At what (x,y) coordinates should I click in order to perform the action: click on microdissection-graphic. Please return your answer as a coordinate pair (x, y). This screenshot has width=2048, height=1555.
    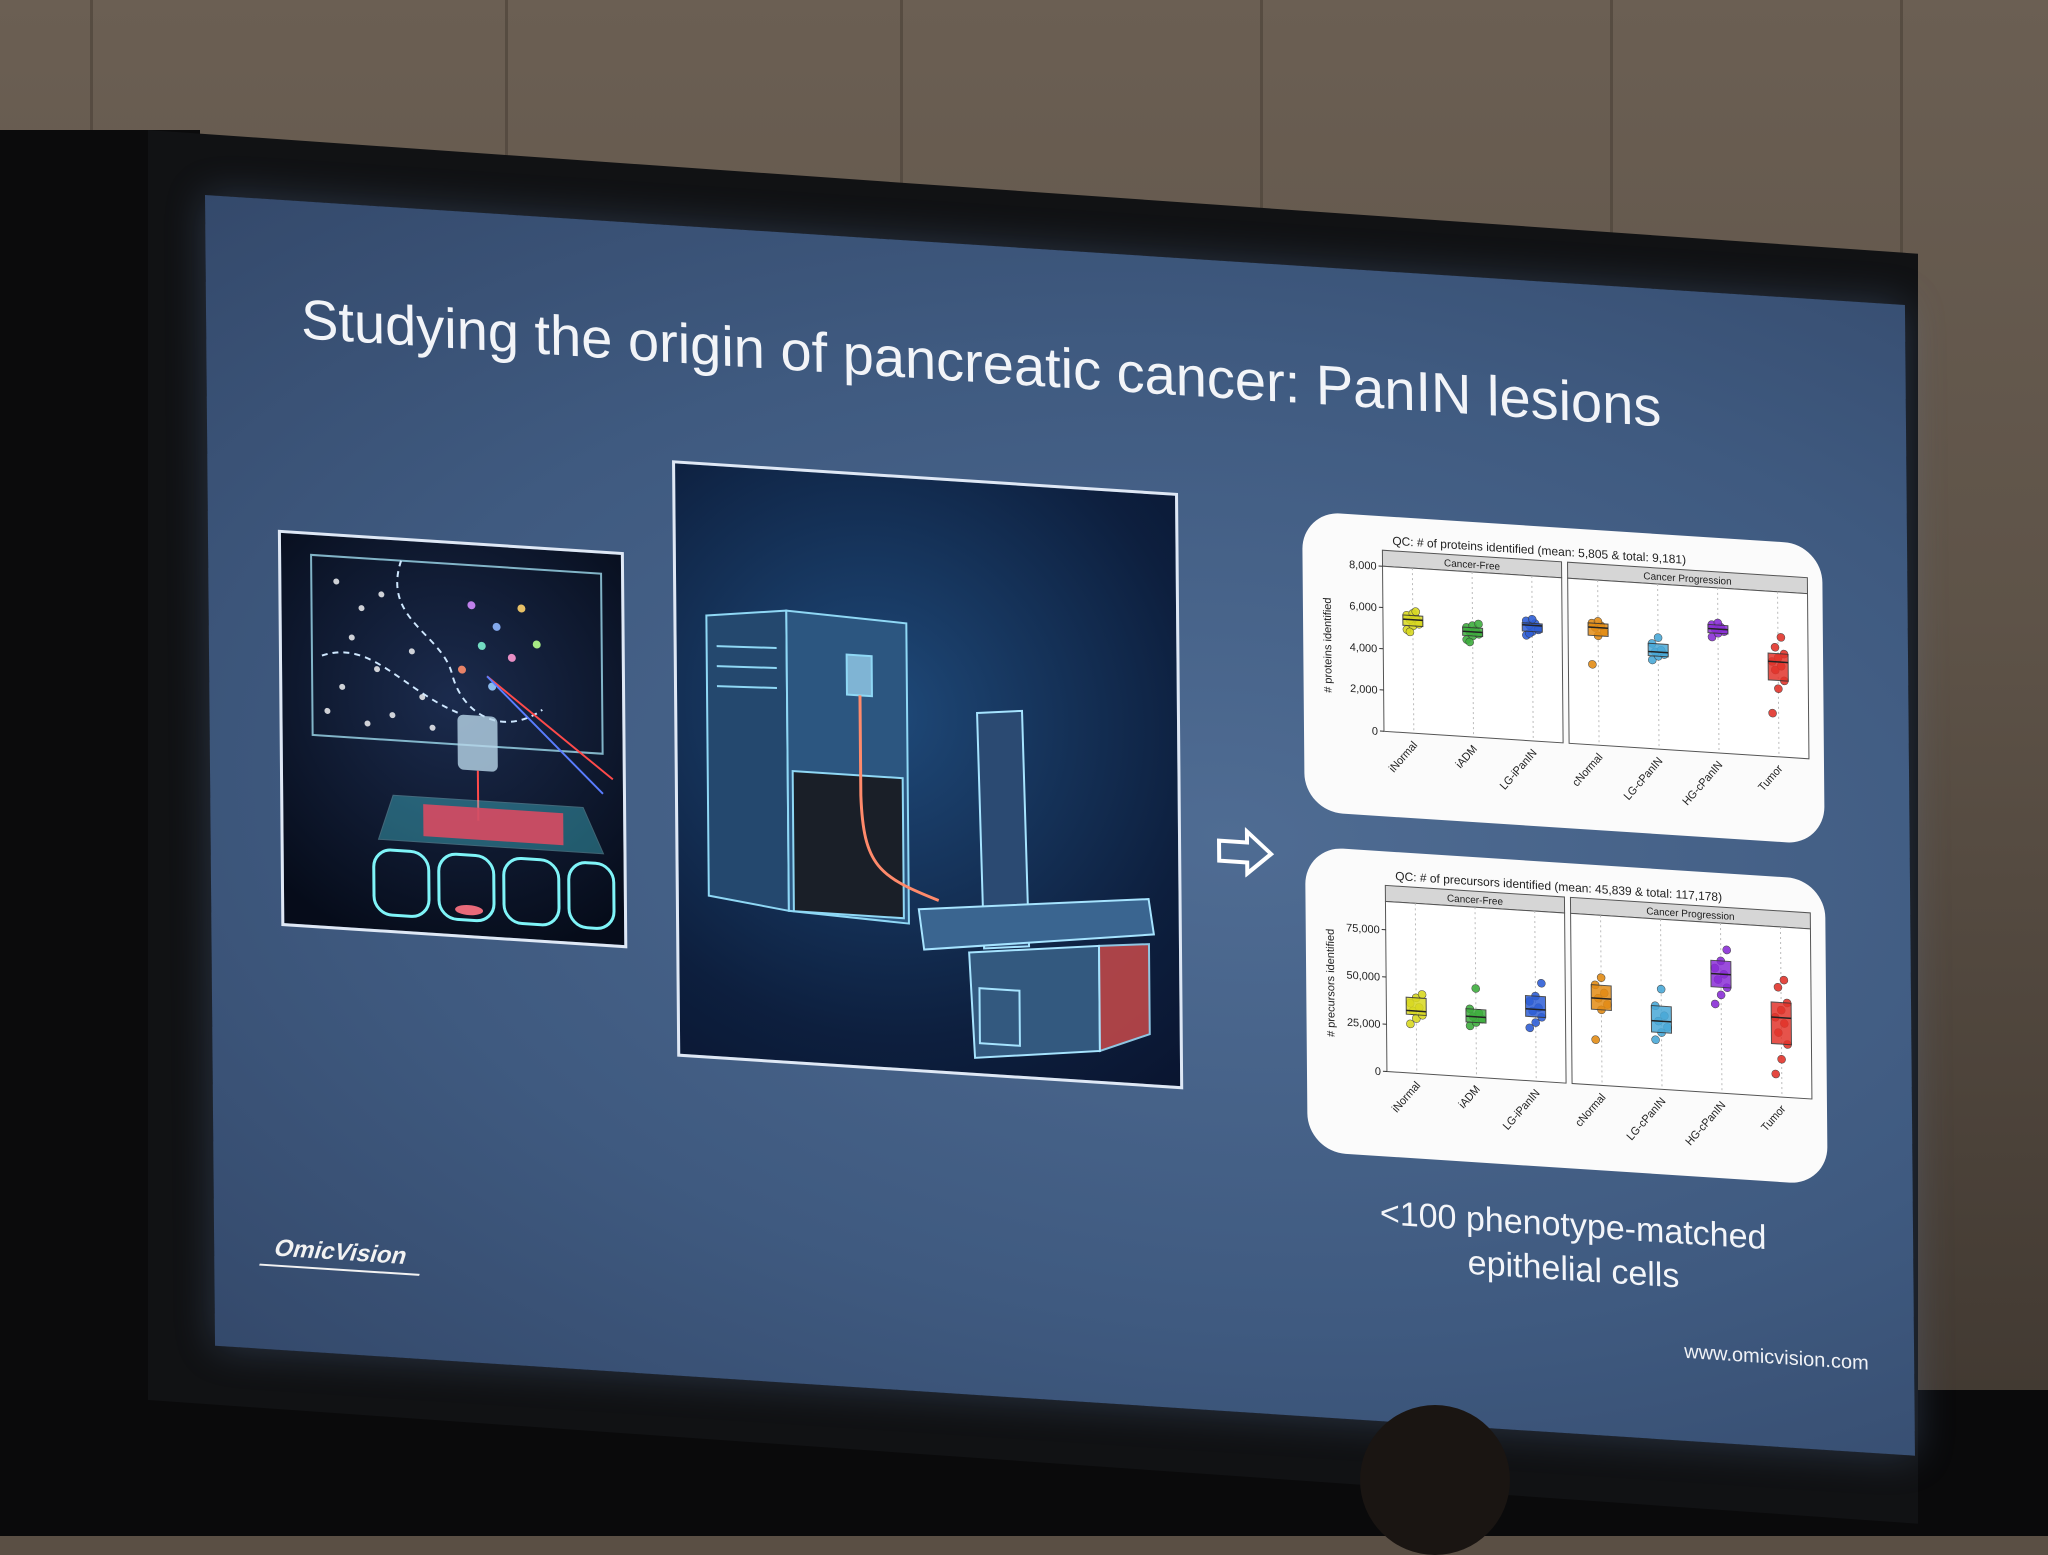
    Looking at the image, I should click on (452, 739).